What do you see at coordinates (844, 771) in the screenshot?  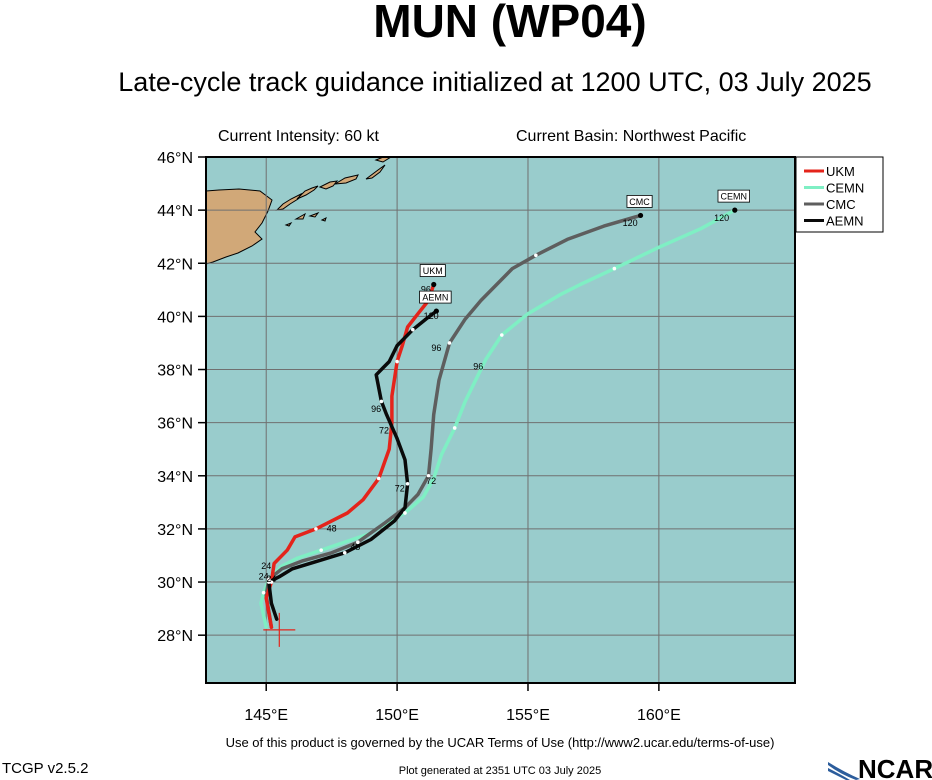 I see `ncar-logo-swoosh-icon` at bounding box center [844, 771].